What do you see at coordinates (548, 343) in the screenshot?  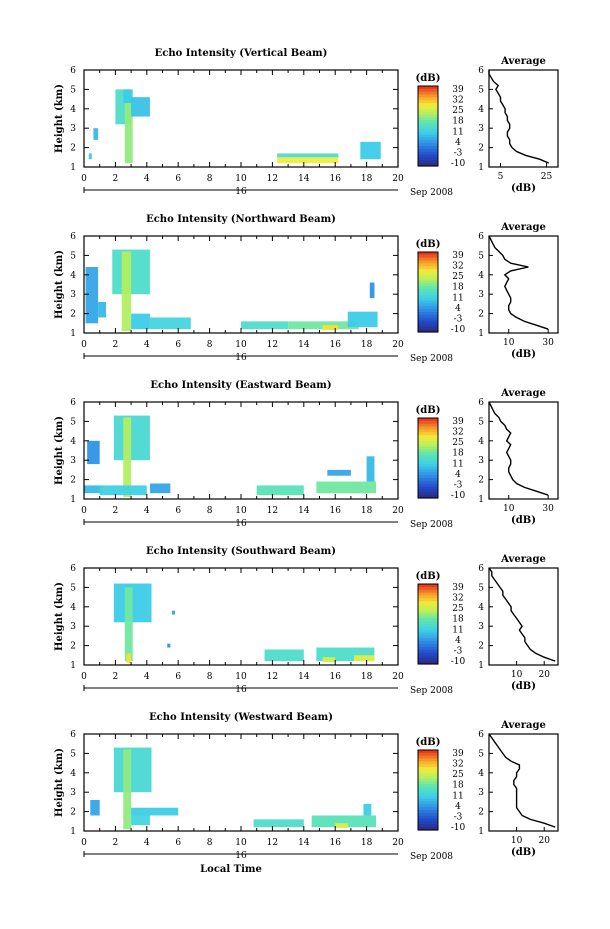 I see `average-x-tick-label: 30` at bounding box center [548, 343].